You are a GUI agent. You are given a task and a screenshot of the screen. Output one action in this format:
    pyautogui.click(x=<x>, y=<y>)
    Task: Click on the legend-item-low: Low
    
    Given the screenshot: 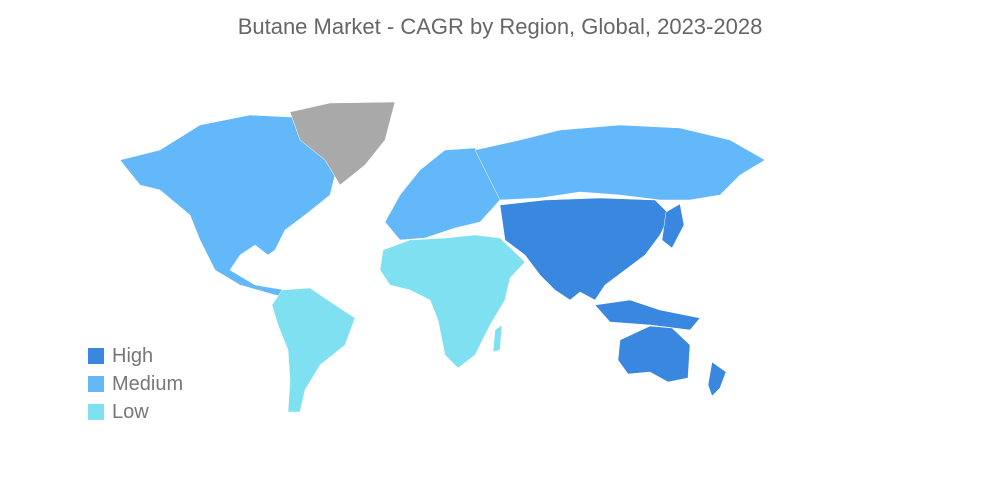 What is the action you would take?
    pyautogui.click(x=135, y=412)
    